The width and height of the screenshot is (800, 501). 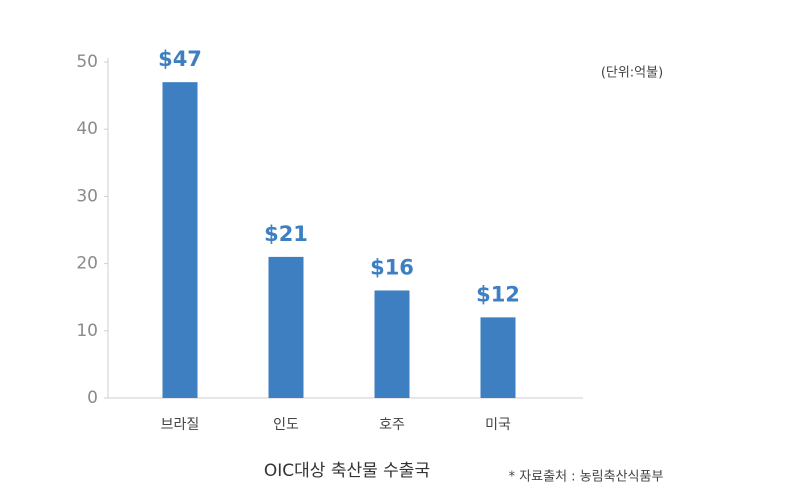 I want to click on value-label: $21, so click(x=286, y=234).